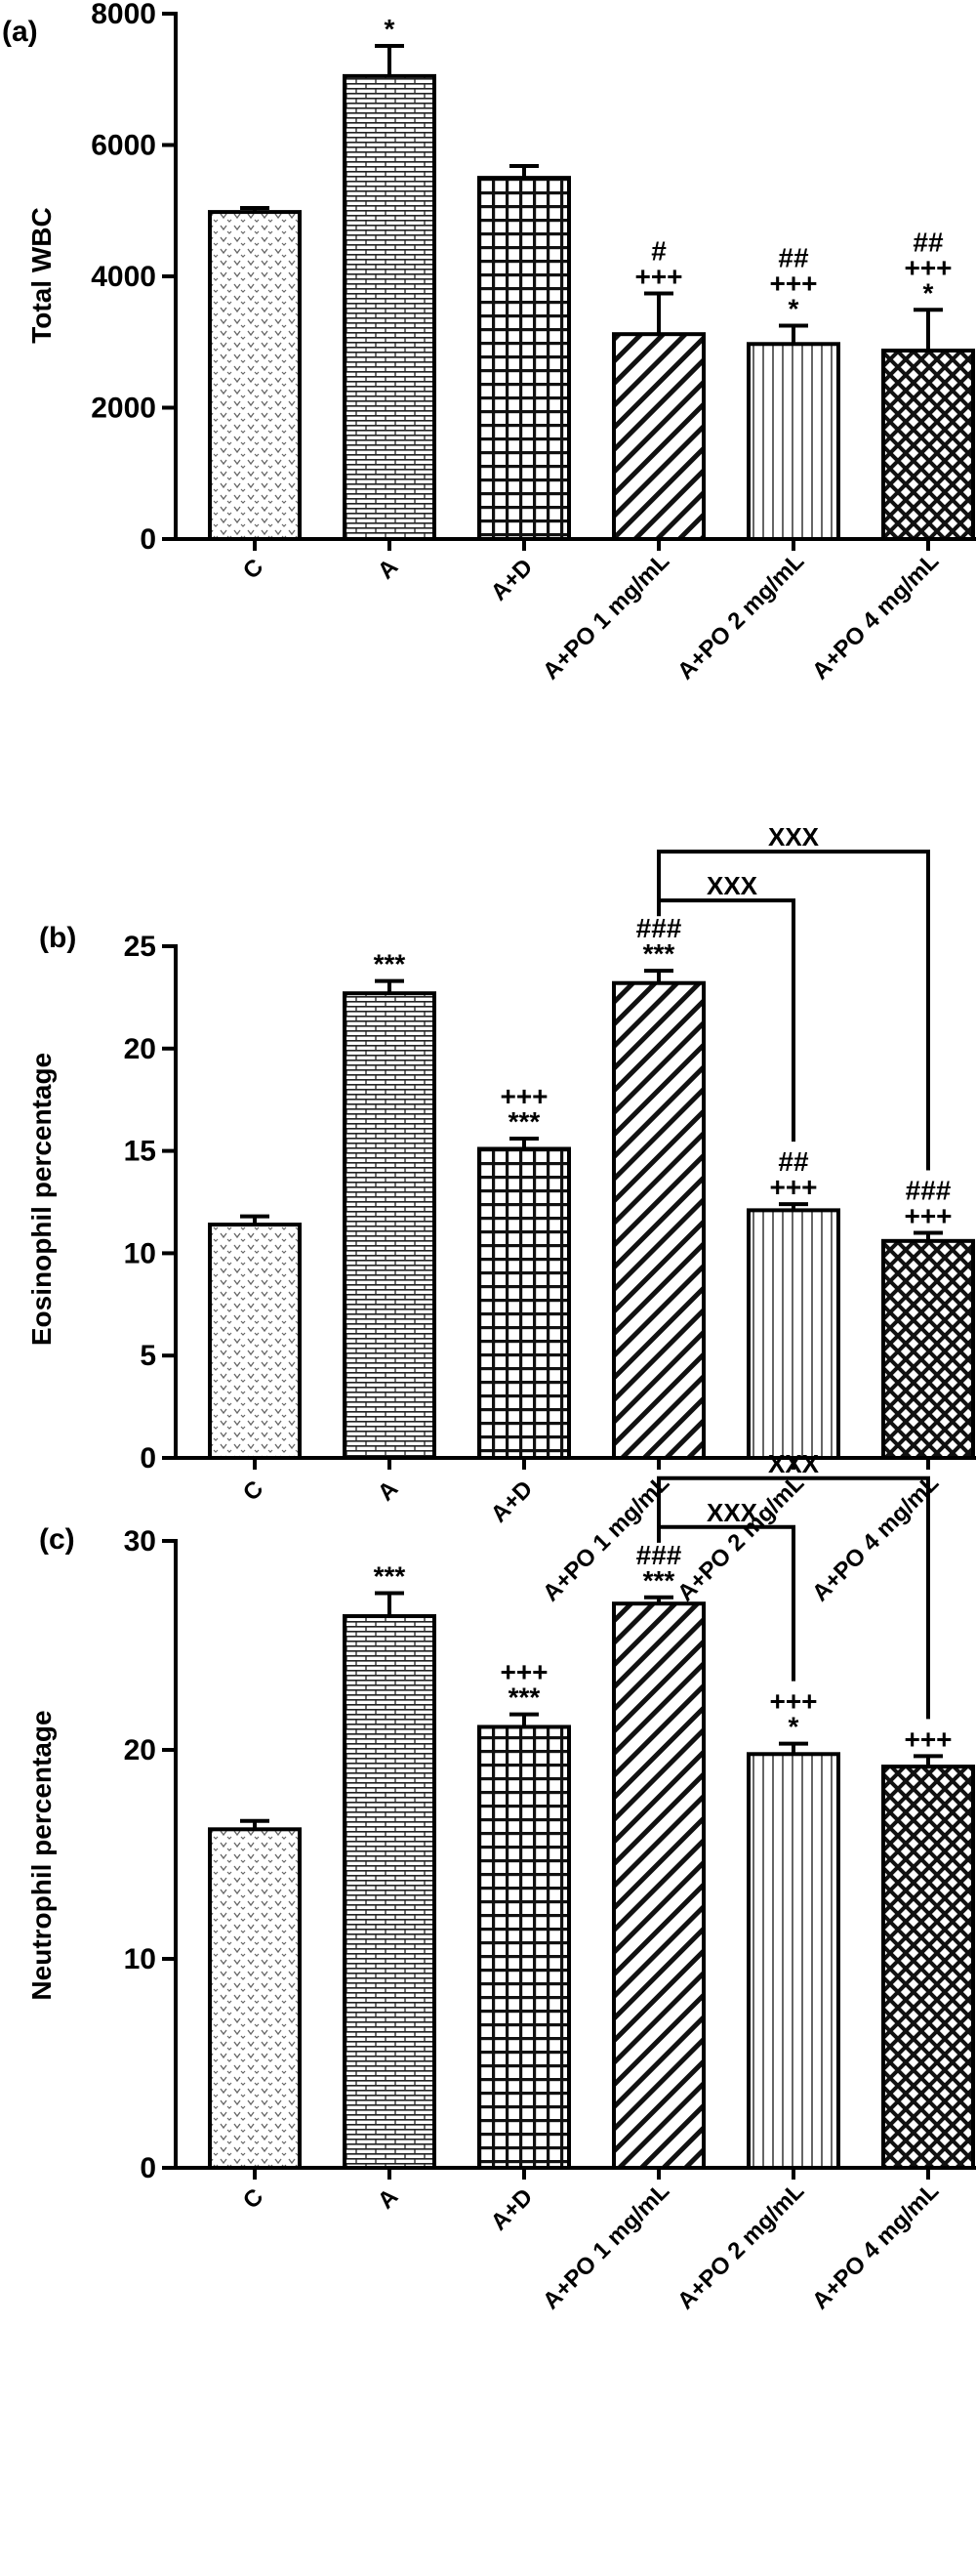  What do you see at coordinates (41, 1855) in the screenshot?
I see `y-axis-label: Neutrophil percentage` at bounding box center [41, 1855].